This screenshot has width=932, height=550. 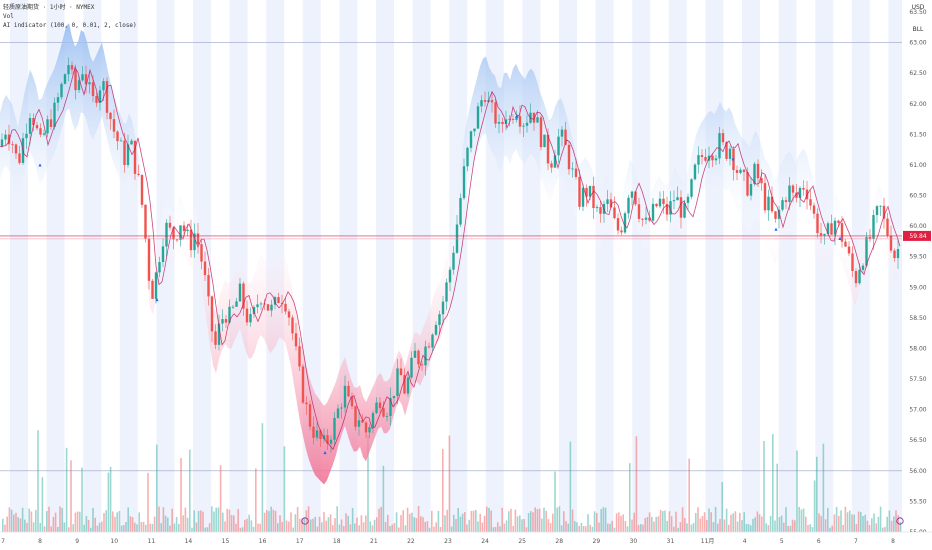 What do you see at coordinates (917, 196) in the screenshot?
I see `y-tick-label: 60.50` at bounding box center [917, 196].